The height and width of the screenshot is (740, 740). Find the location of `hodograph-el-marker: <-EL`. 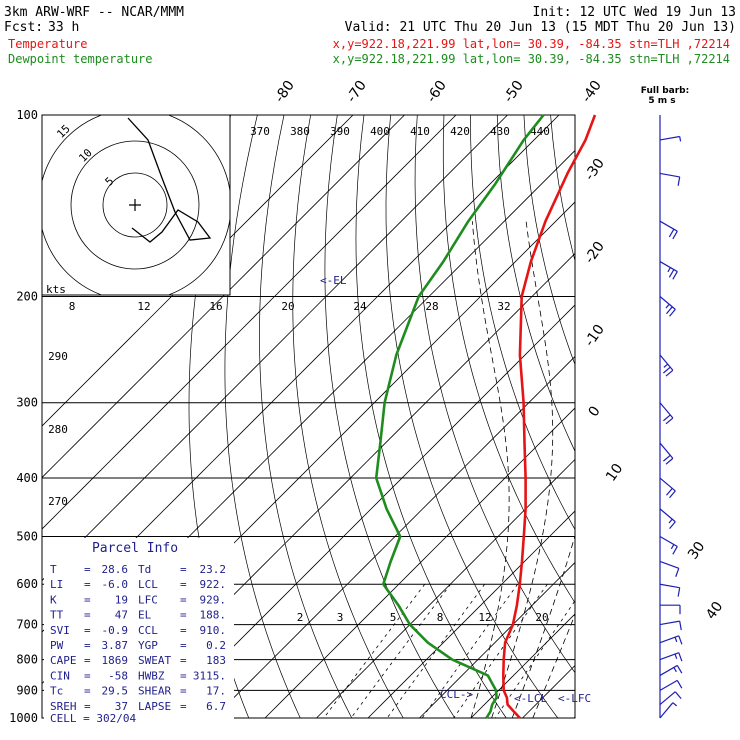

hodograph-el-marker: <-EL is located at coordinates (333, 280).